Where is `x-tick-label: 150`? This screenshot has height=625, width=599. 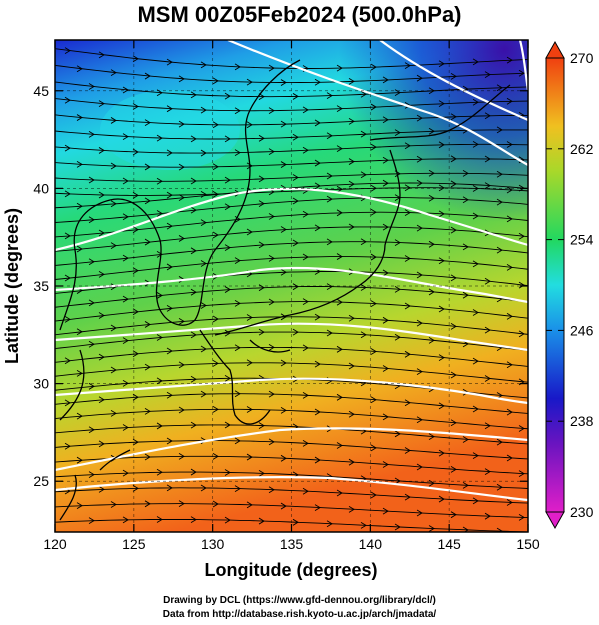
x-tick-label: 150 is located at coordinates (528, 544).